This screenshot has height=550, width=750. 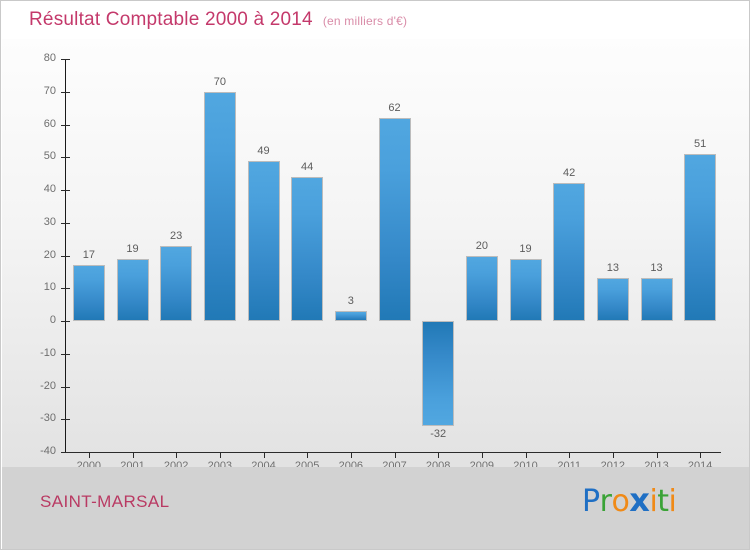 I want to click on logo-letter: r, so click(x=605, y=501).